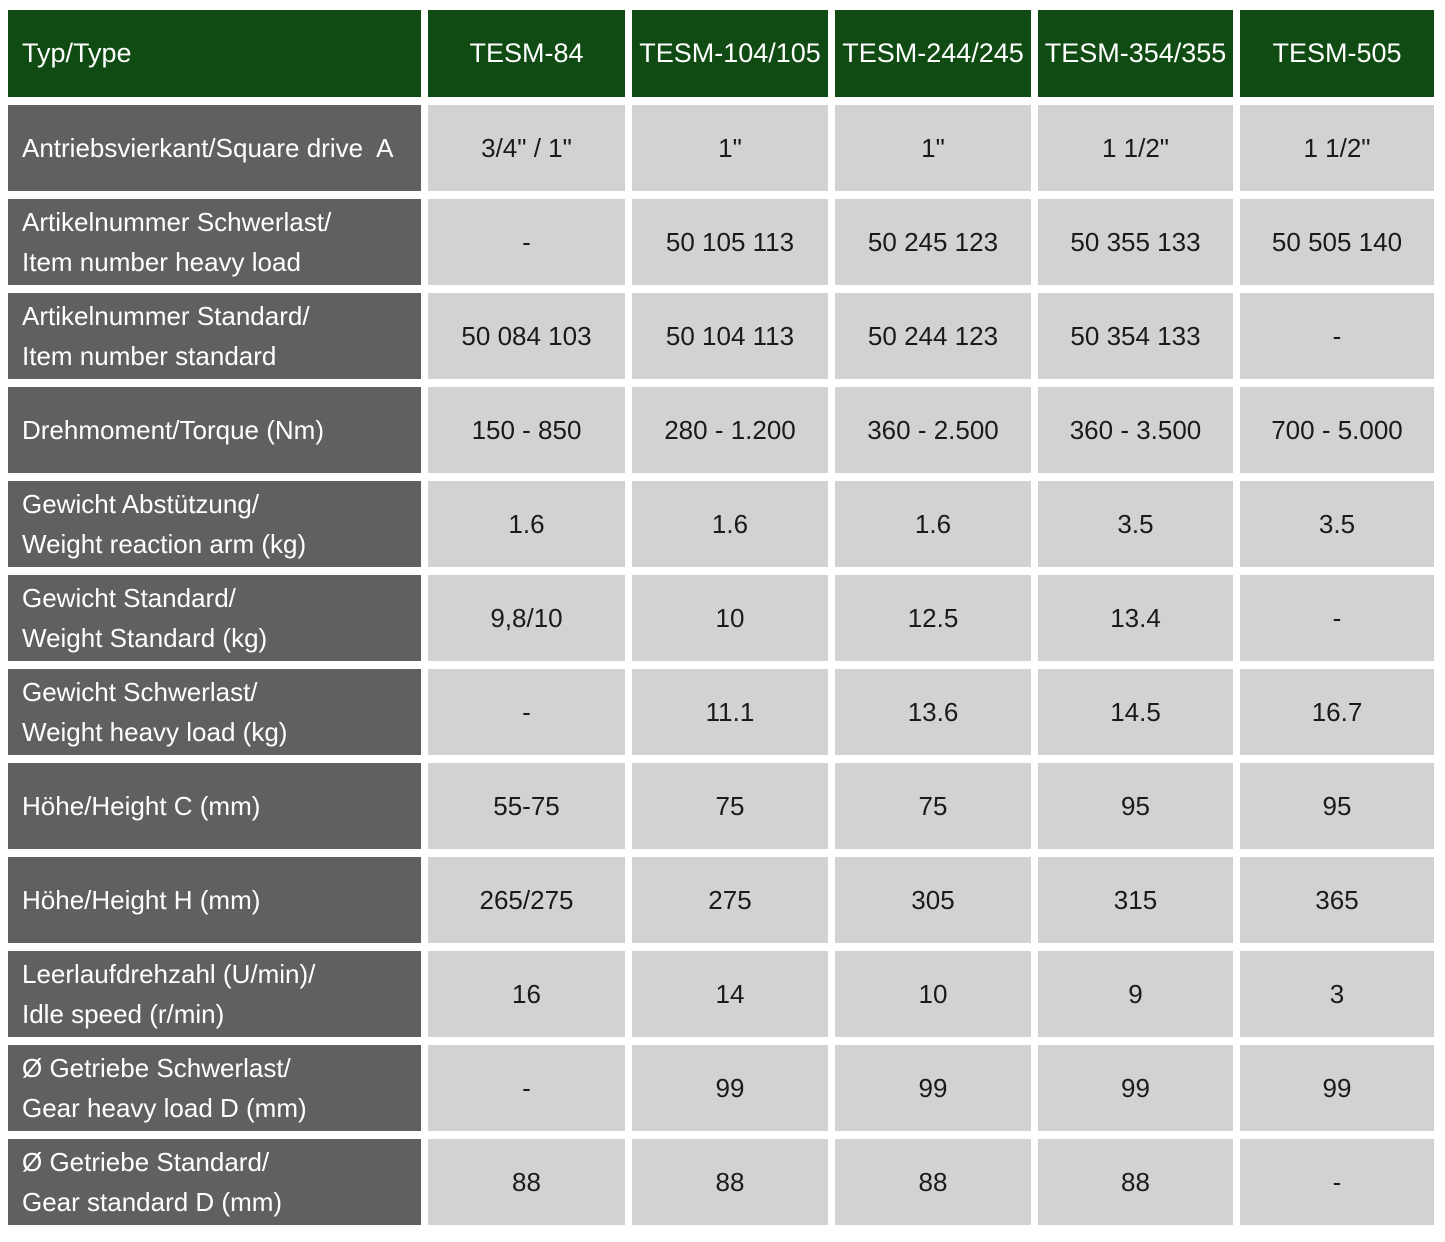 This screenshot has width=1445, height=1242. Describe the element at coordinates (1337, 1088) in the screenshot. I see `cell-gear-heavy-tesm-505: 99` at that location.